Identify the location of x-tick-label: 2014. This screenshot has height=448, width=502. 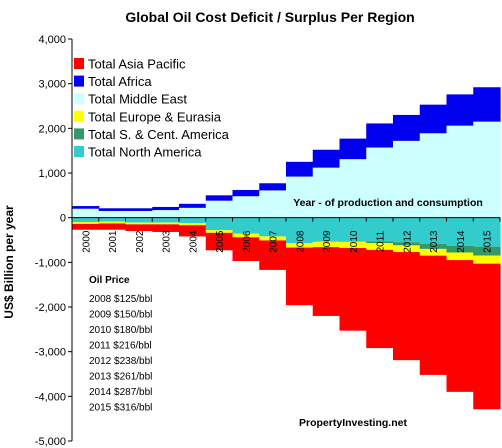
(461, 241).